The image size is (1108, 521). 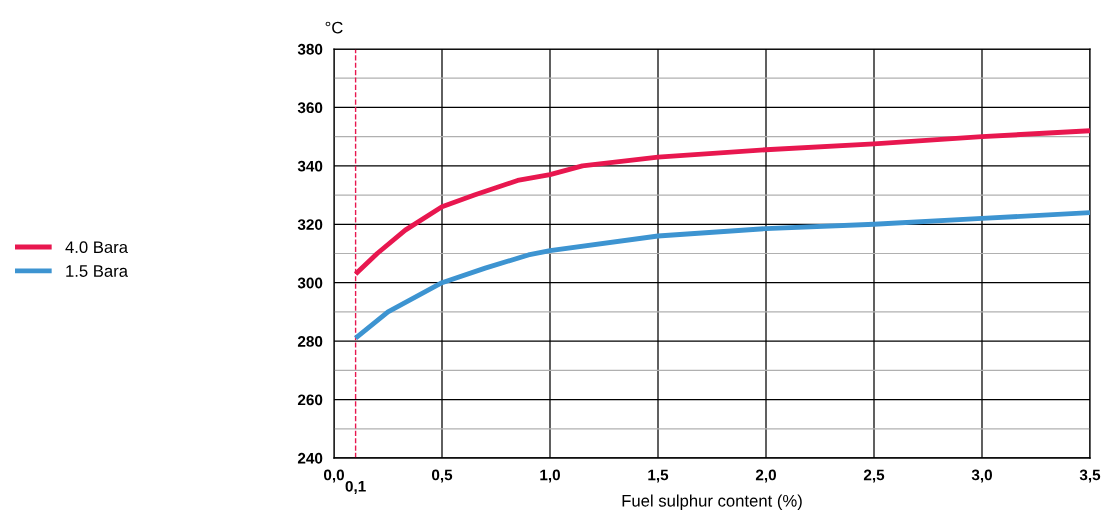 I want to click on x-tick-label: 3,5, so click(x=1090, y=476).